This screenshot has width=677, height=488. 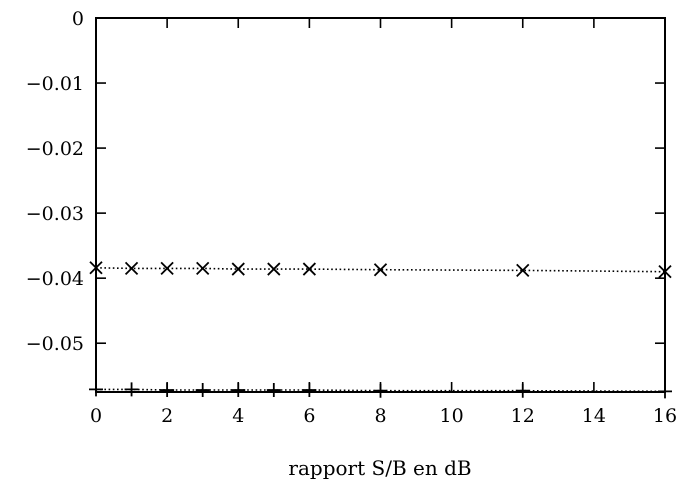 What do you see at coordinates (55, 84) in the screenshot?
I see `y-tick-label: −0.01` at bounding box center [55, 84].